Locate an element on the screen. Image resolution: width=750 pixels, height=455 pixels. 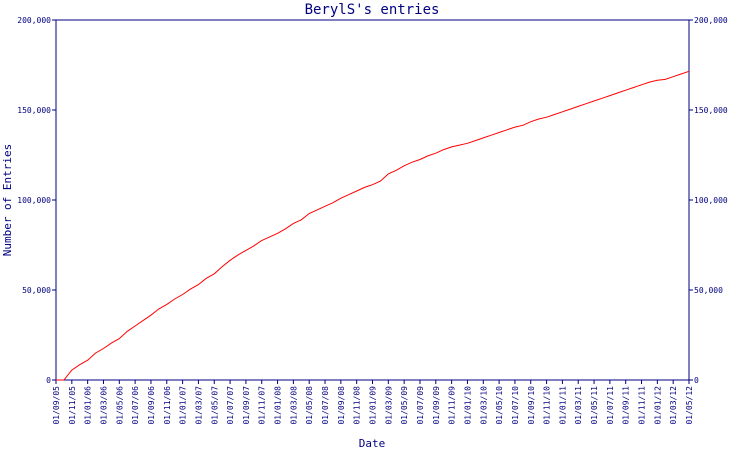
x-tick-label: 01/05/07 is located at coordinates (214, 405).